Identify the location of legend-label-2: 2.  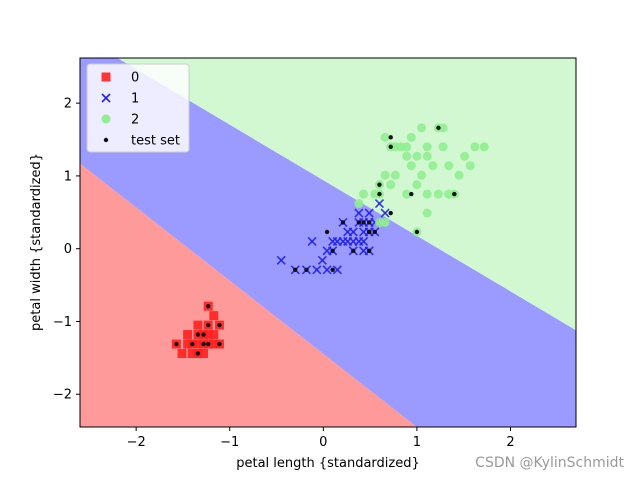
(135, 120).